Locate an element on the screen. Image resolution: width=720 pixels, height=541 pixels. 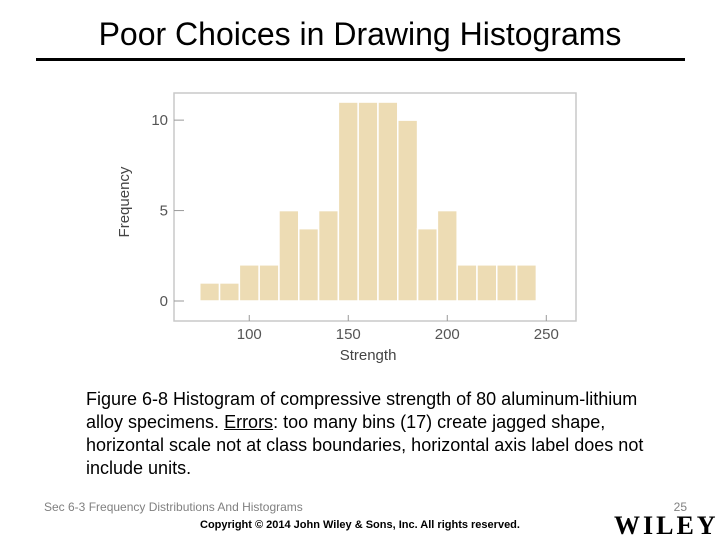
x-tick-label: 200 is located at coordinates (447, 334).